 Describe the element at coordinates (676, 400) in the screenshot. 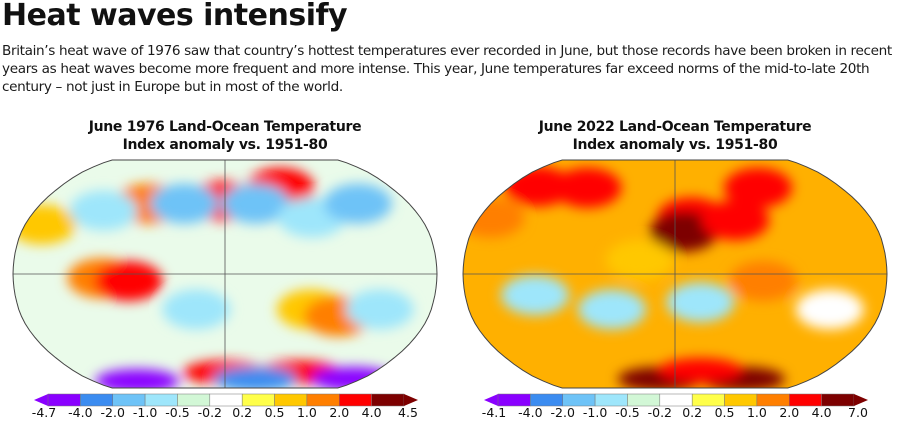

I see `colorbar-2022` at that location.